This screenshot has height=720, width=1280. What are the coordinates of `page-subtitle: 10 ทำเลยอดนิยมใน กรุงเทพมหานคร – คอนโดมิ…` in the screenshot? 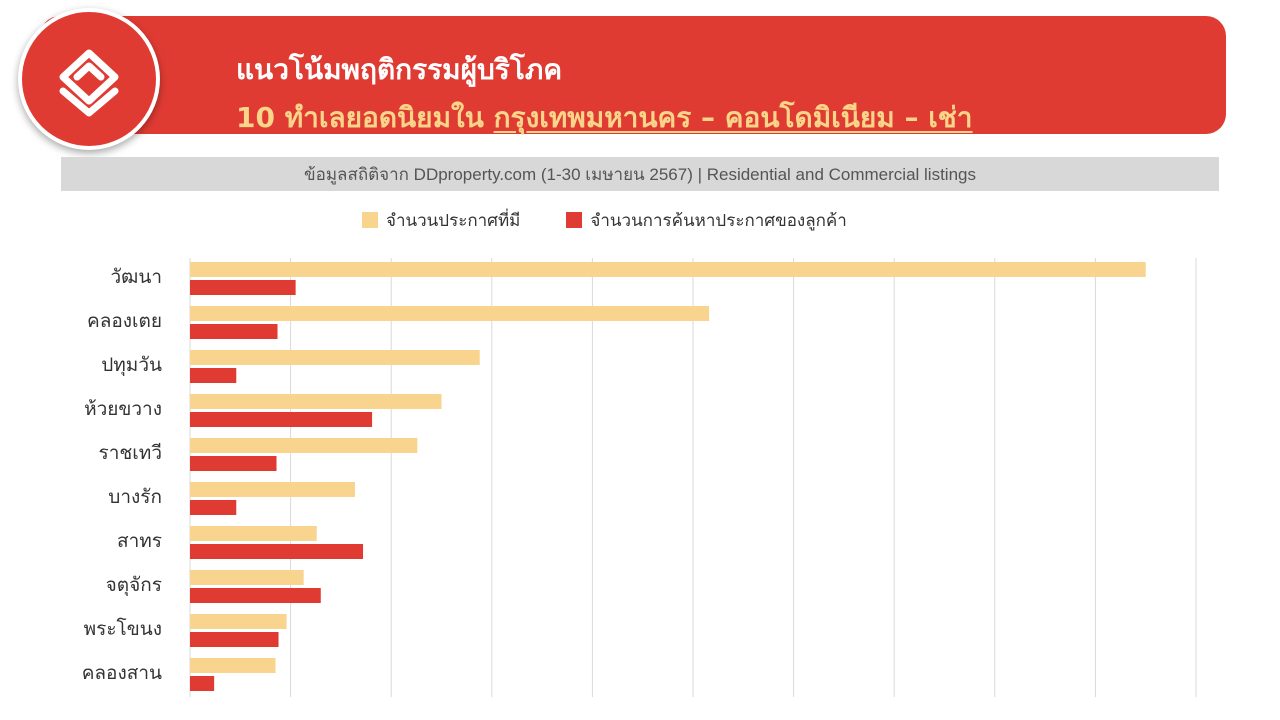 It's located at (604, 118).